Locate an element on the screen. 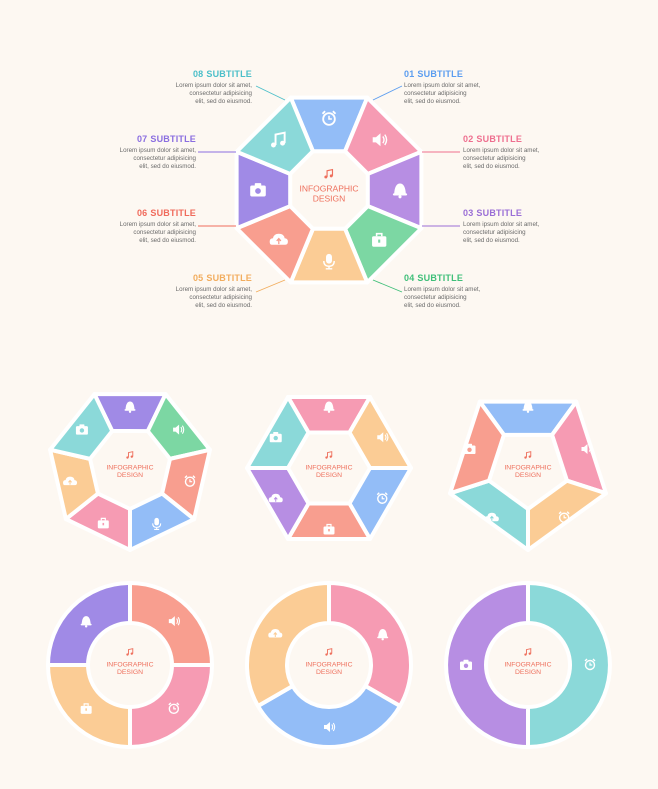  label-03-subtitle: SUBTITLE is located at coordinates (499, 213).